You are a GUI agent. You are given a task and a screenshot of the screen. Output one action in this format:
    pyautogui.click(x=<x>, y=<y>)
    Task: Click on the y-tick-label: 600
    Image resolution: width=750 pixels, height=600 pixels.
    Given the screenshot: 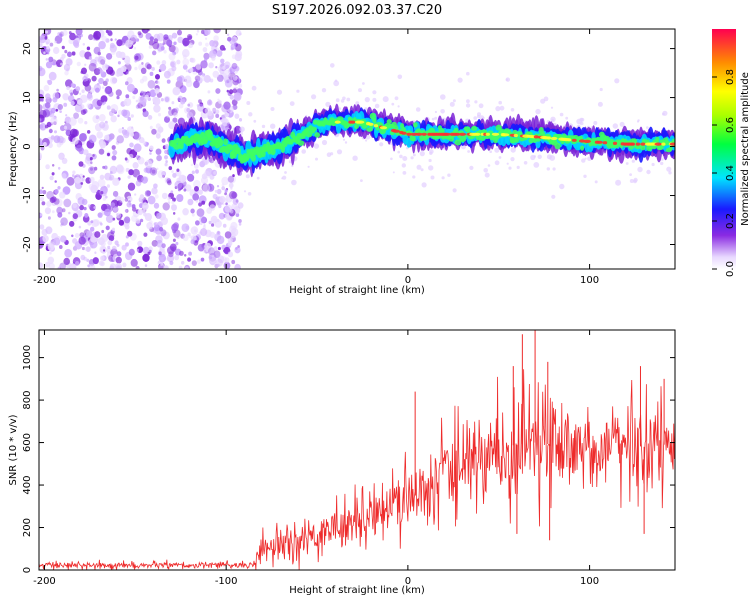 What is the action you would take?
    pyautogui.click(x=27, y=442)
    